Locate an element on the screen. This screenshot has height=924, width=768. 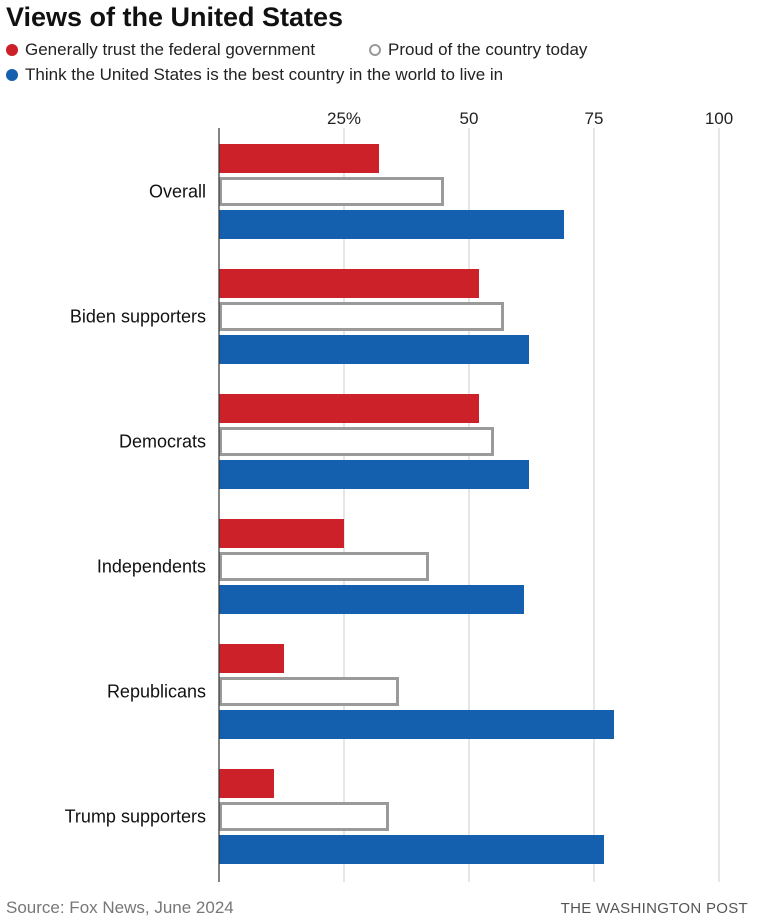
category-label: Trump supporters is located at coordinates (135, 817).